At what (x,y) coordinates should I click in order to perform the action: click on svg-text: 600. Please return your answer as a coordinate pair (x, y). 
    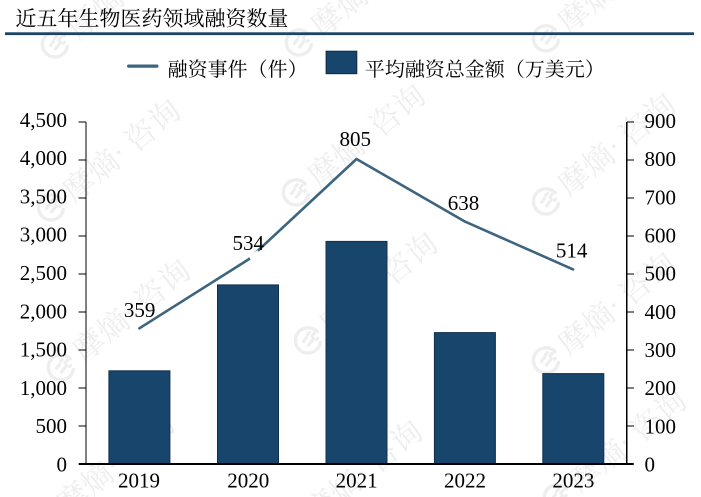
    Looking at the image, I should click on (661, 235).